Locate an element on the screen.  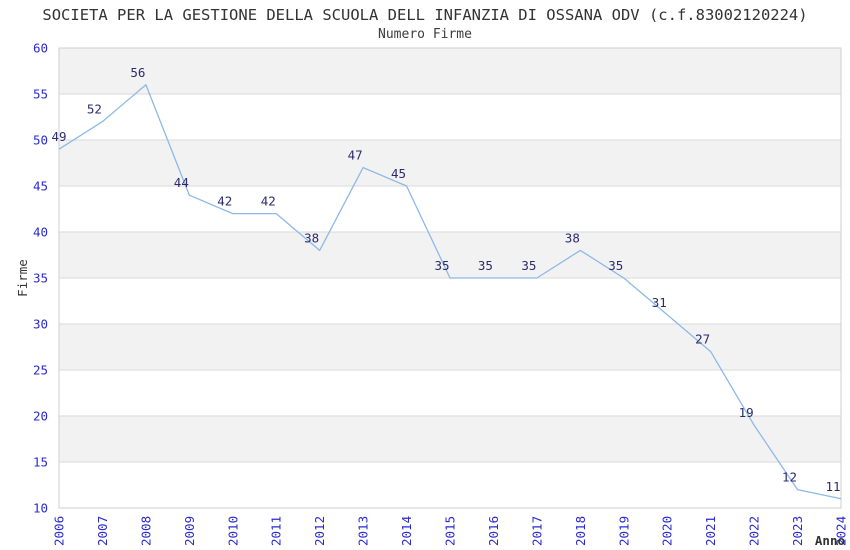
point-label: 12 is located at coordinates (789, 477).